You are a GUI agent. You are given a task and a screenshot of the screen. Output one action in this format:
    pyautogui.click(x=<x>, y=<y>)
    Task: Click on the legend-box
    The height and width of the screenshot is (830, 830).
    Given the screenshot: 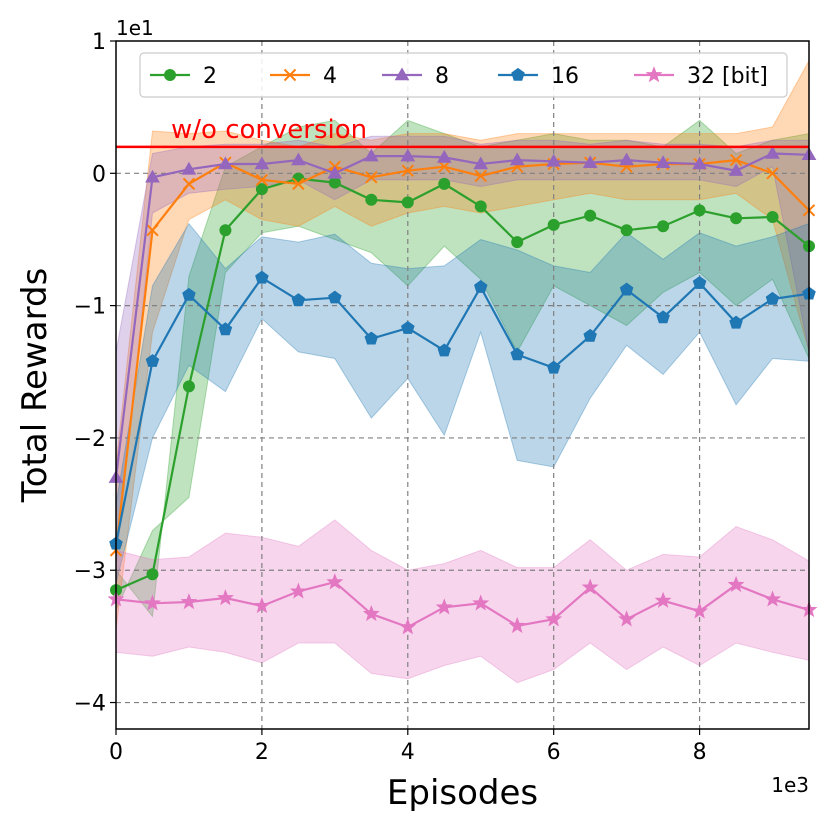 What is the action you would take?
    pyautogui.click(x=463, y=75)
    